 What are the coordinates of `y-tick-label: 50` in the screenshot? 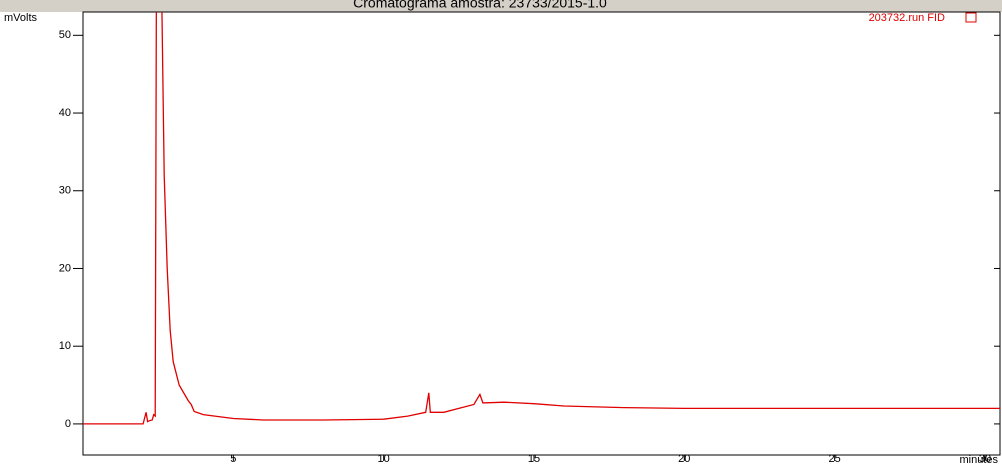 It's located at (65, 35).